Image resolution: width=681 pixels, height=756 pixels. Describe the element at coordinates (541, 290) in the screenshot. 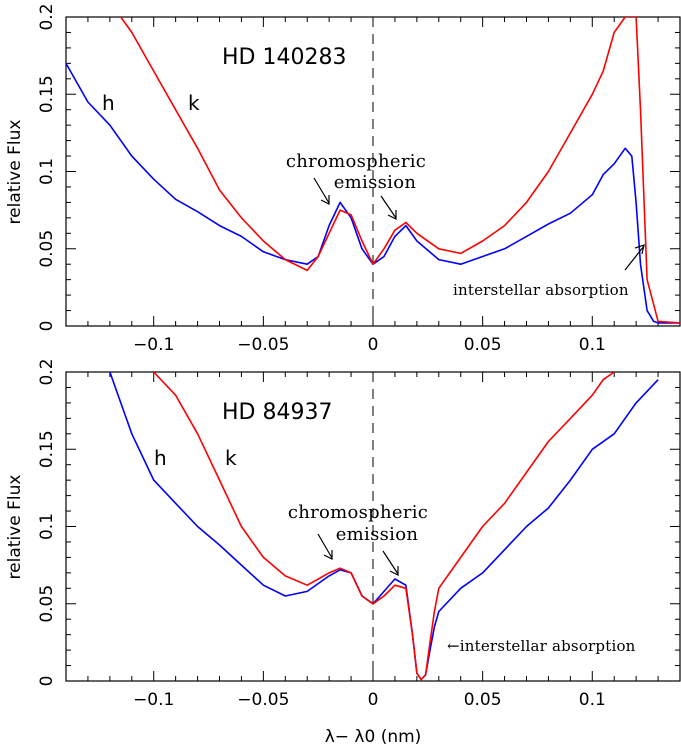

I see `absorption-label: interstellar absorption` at that location.